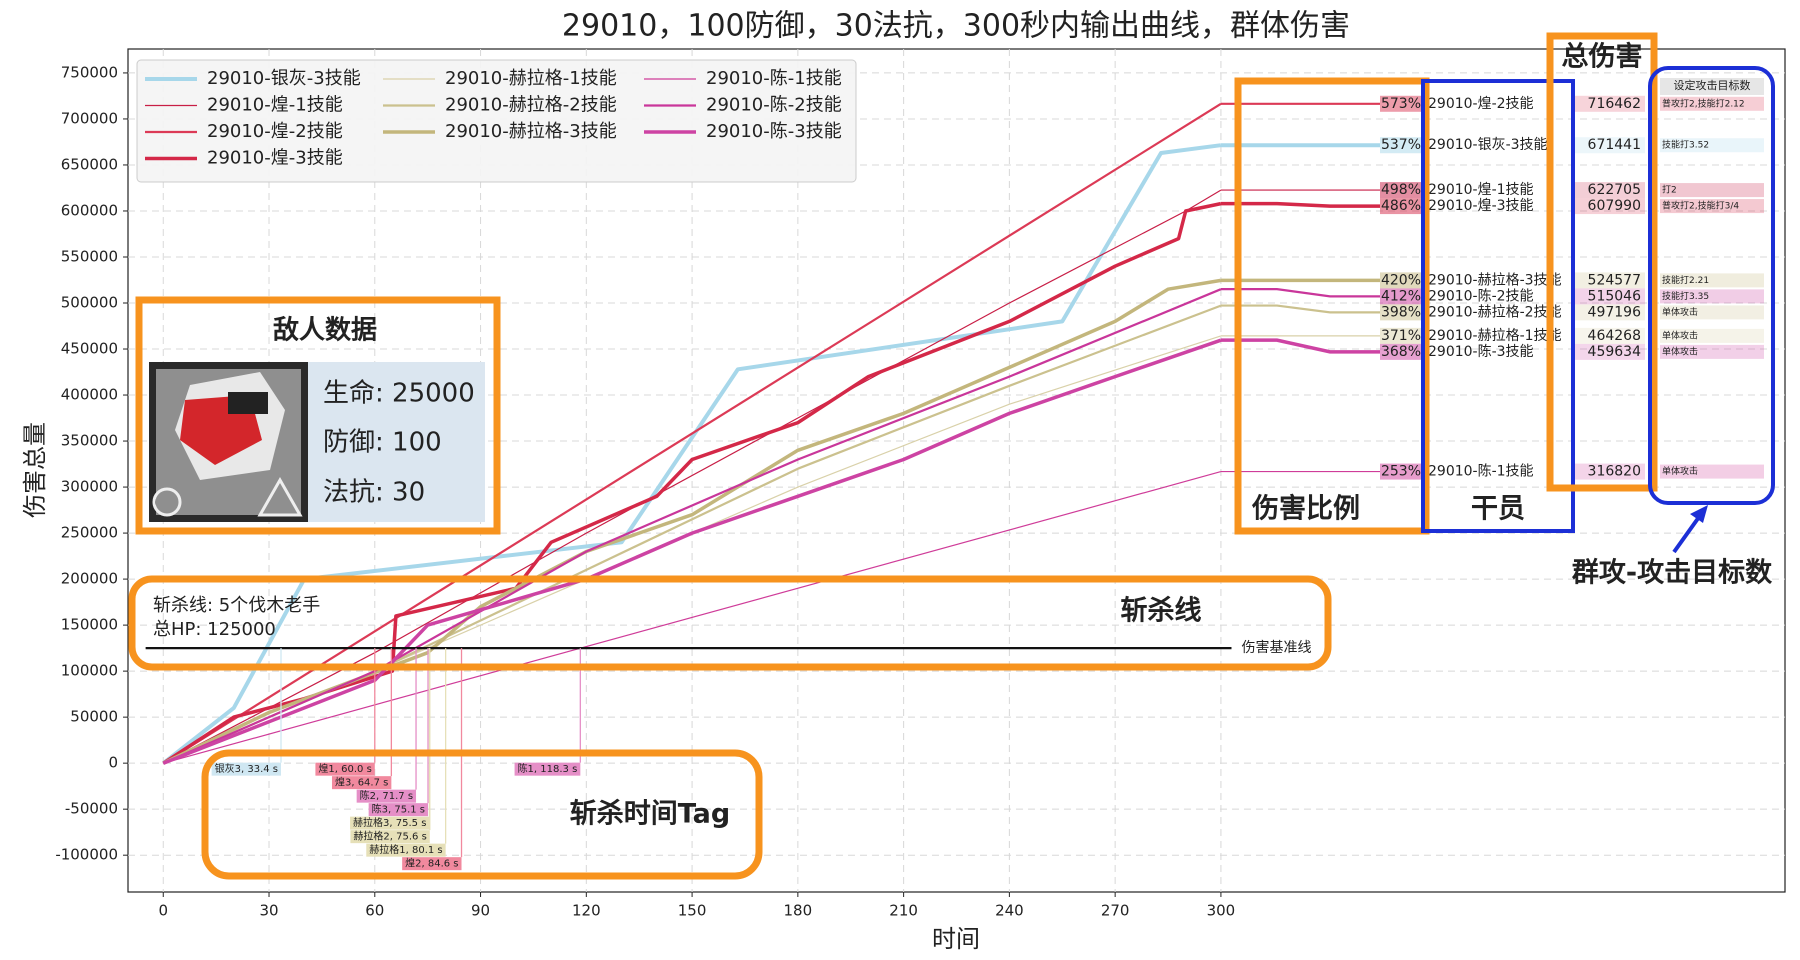 This screenshot has height=960, width=1800. Describe the element at coordinates (89, 210) in the screenshot. I see `y-tick-label: 600000` at that location.